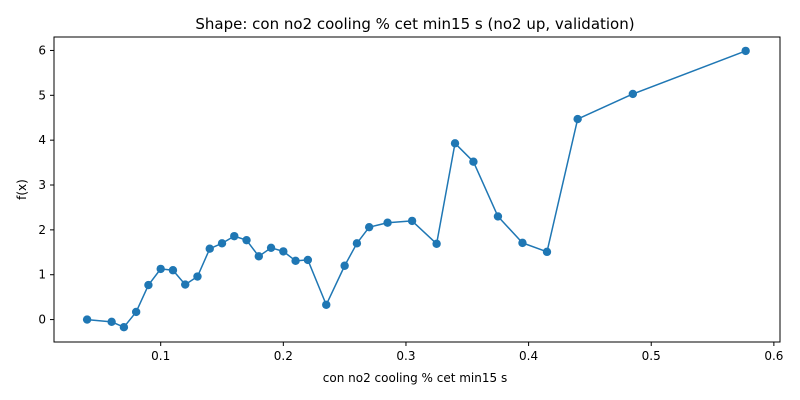  Describe the element at coordinates (42, 275) in the screenshot. I see `y-tick-label: 1` at that location.